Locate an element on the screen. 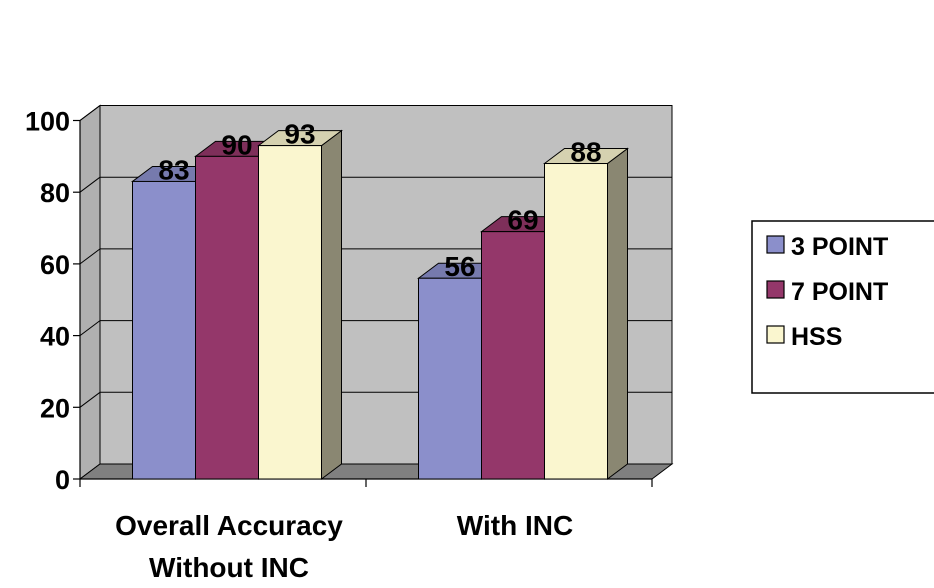 The height and width of the screenshot is (588, 934). x-category-label: Without INC is located at coordinates (229, 567).